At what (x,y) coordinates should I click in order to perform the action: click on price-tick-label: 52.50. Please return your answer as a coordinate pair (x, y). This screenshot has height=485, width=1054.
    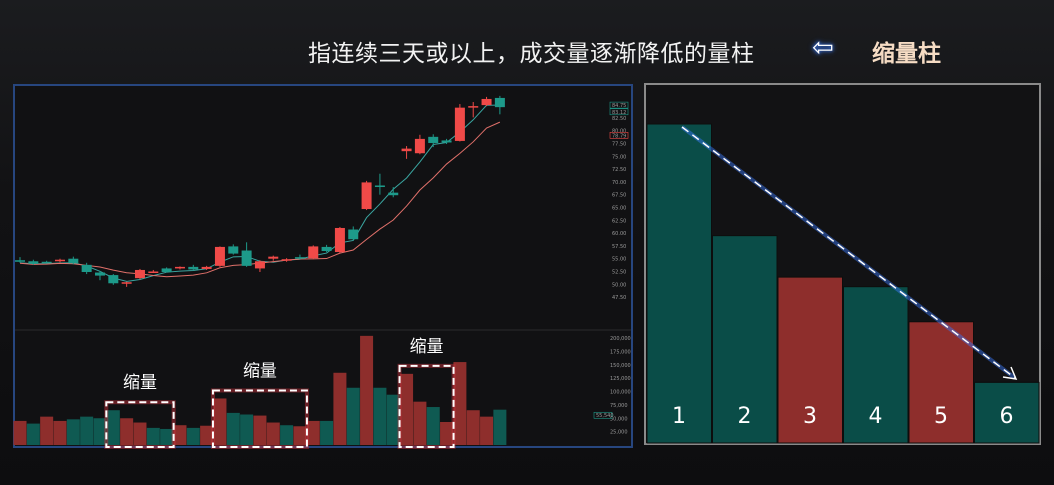
    Looking at the image, I should click on (619, 273).